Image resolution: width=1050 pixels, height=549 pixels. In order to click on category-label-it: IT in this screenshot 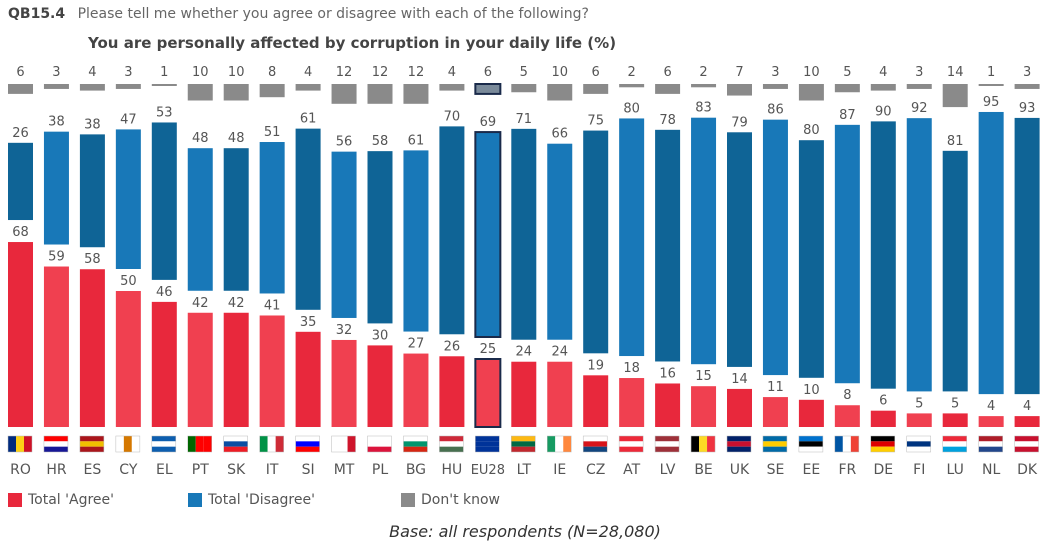, I will do `click(272, 470)`.